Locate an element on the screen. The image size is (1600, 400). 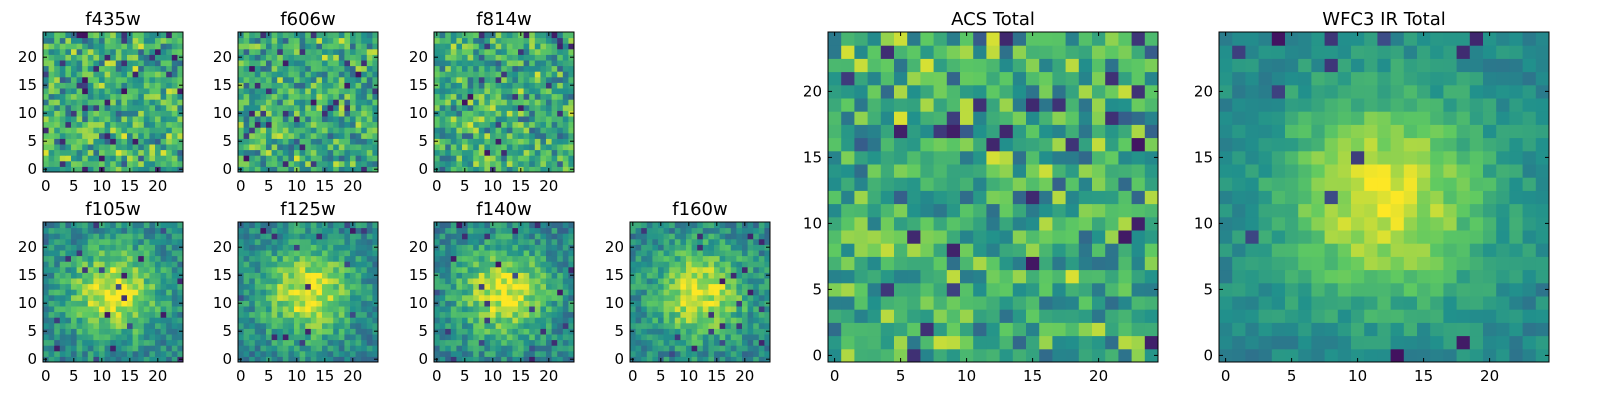
y-tick-label: 0 is located at coordinates (32, 169).